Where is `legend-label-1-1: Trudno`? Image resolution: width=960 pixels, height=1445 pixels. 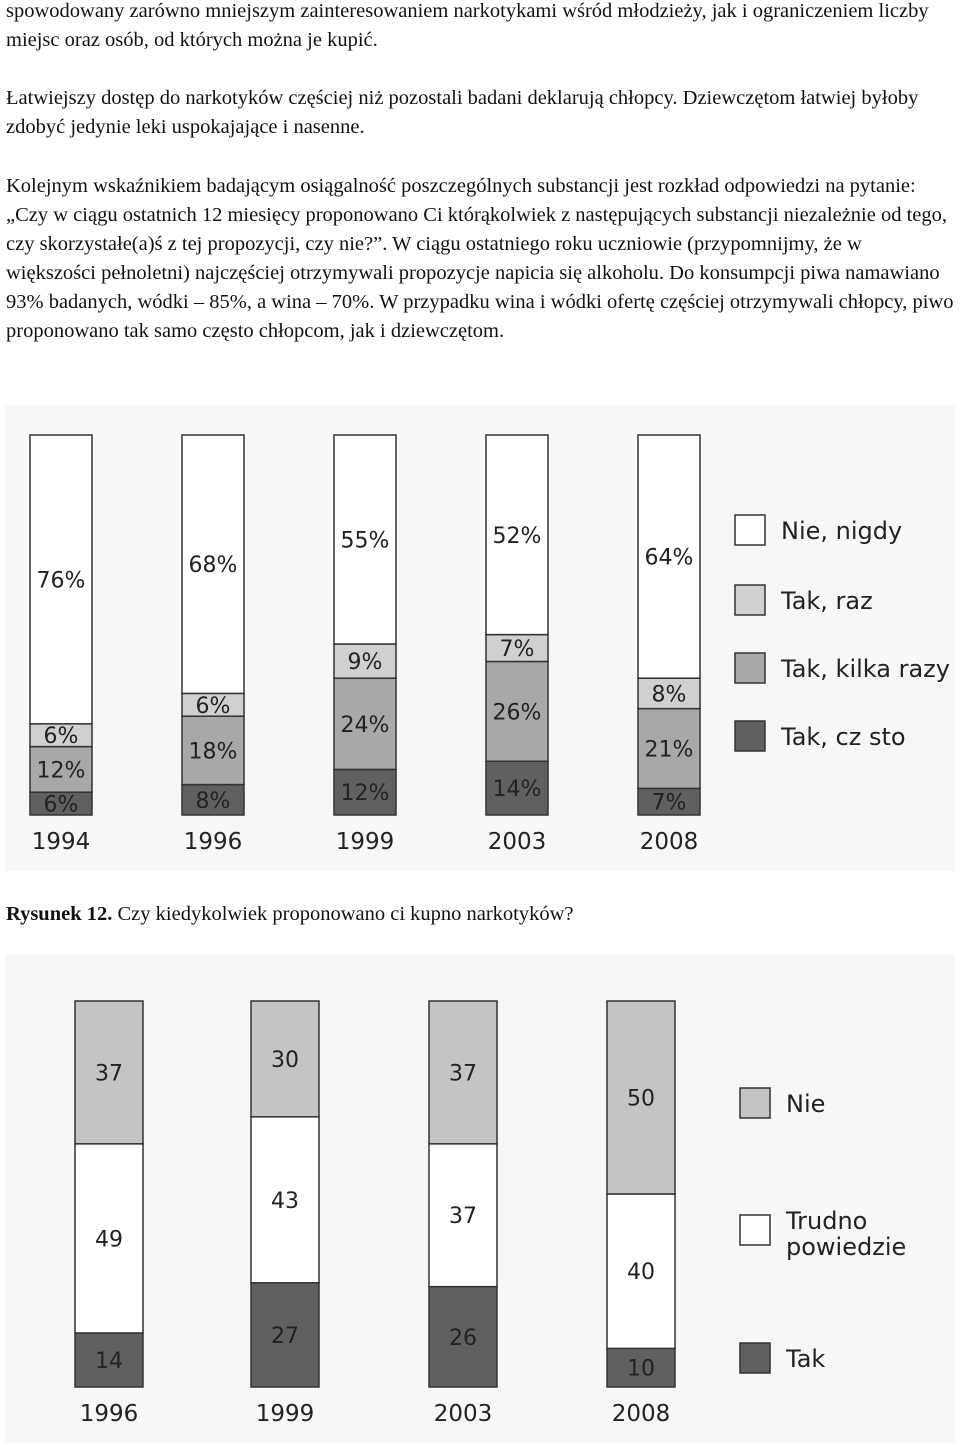
legend-label-1-1: Trudno is located at coordinates (826, 1221).